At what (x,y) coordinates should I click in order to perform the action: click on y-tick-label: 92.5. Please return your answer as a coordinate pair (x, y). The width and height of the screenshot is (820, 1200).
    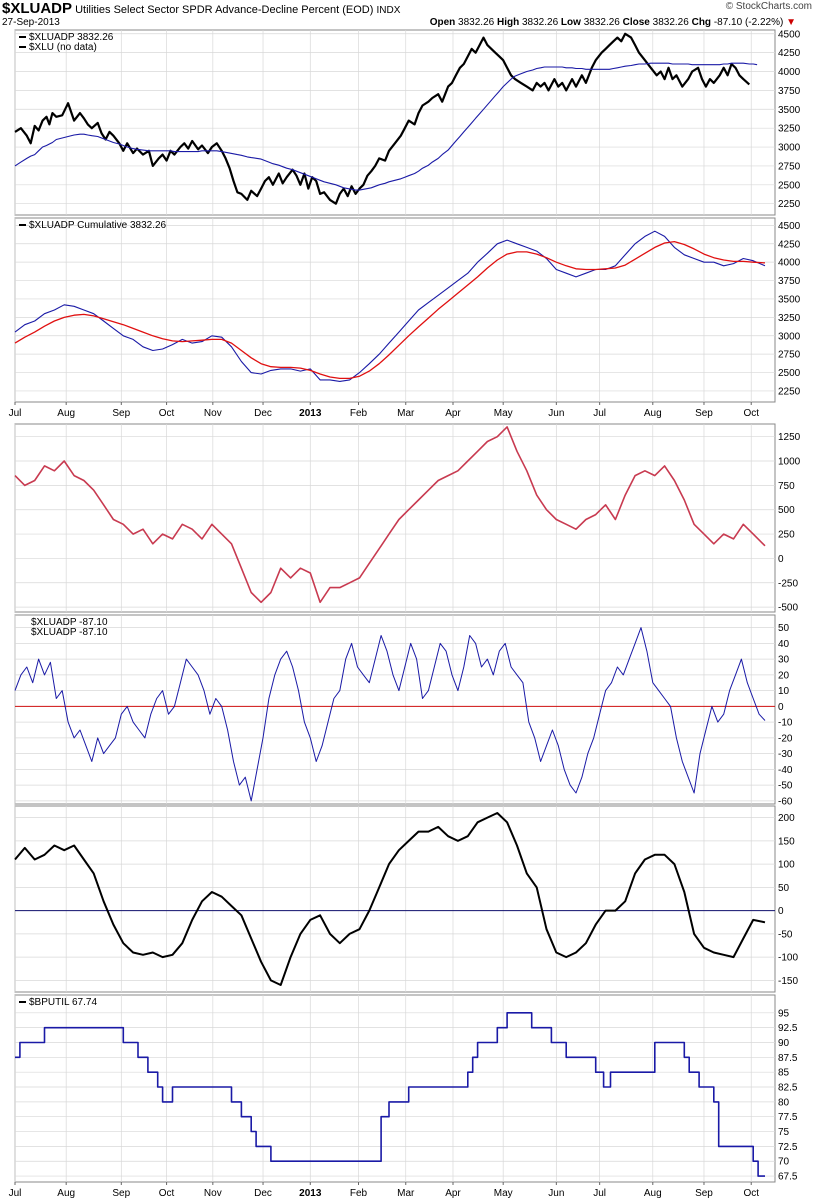
    Looking at the image, I should click on (788, 1028).